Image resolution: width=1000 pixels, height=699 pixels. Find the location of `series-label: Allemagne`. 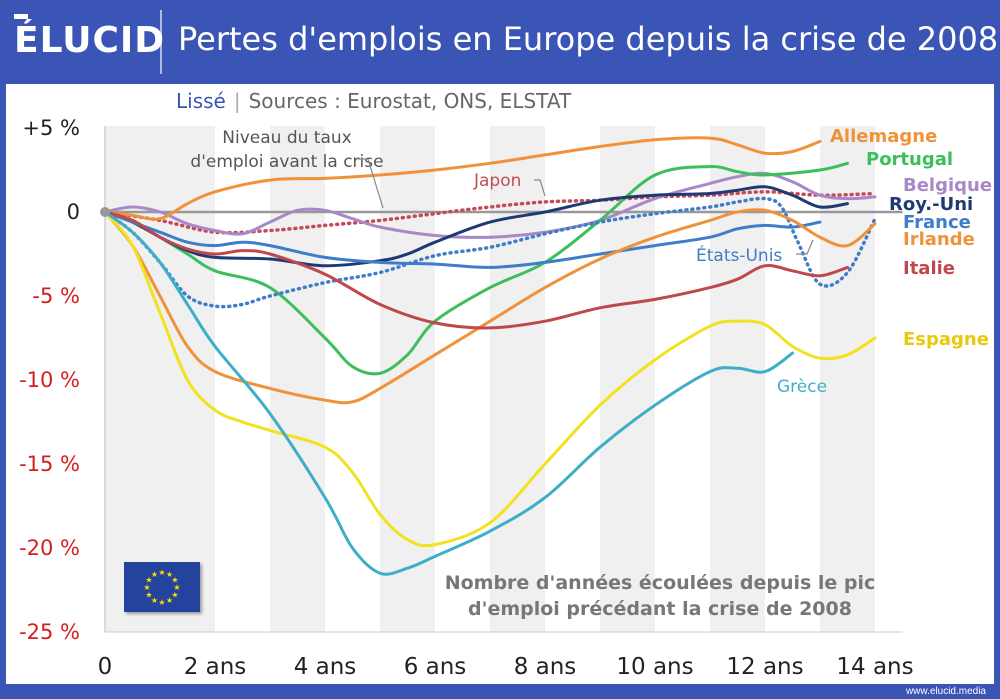

series-label: Allemagne is located at coordinates (883, 136).